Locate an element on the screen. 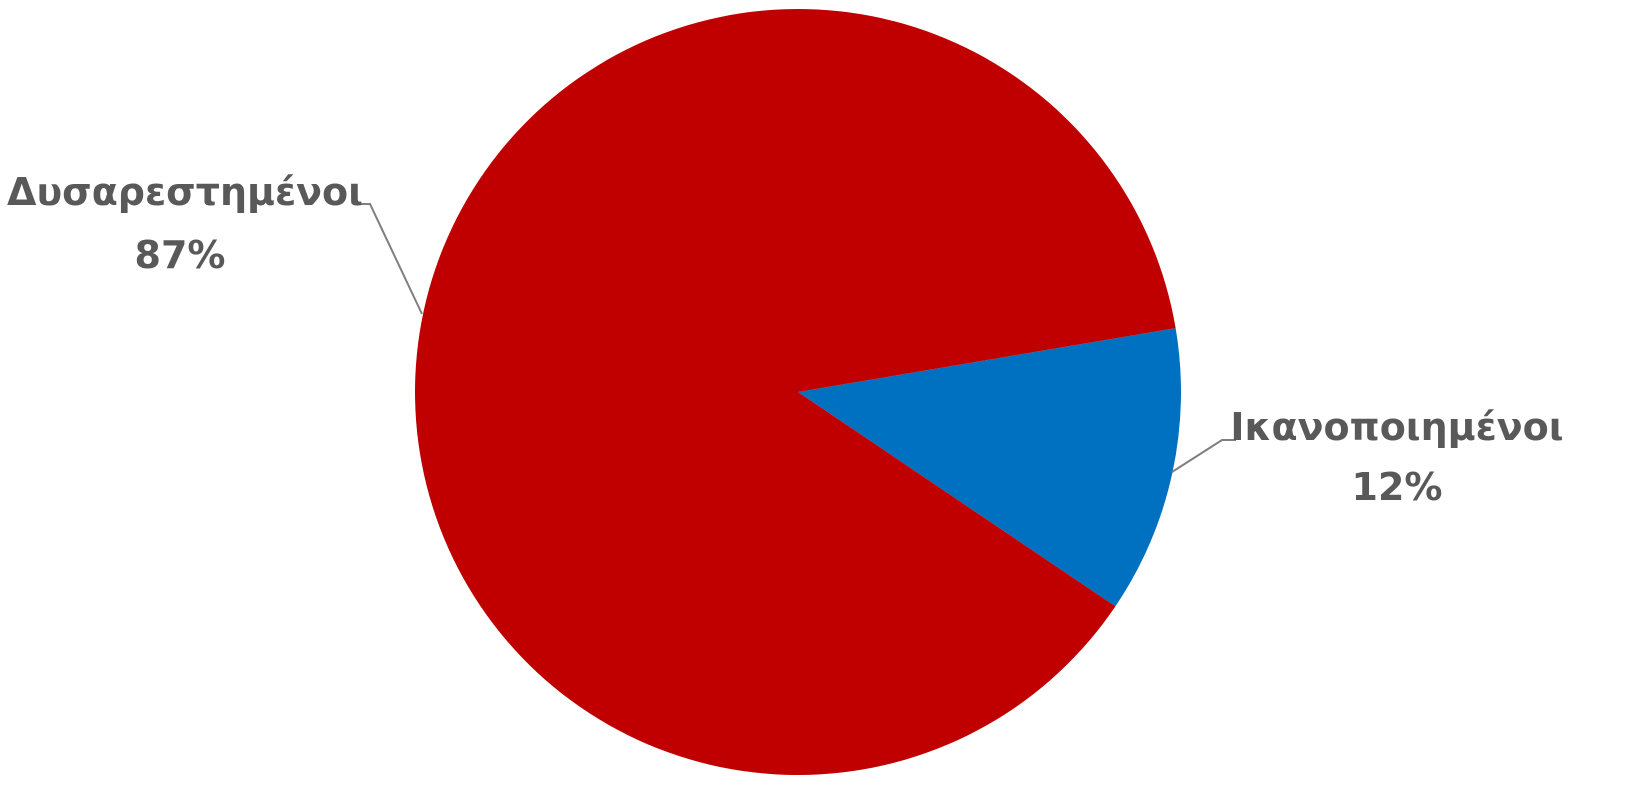  slice-percent-label-1: 12% is located at coordinates (1397, 487).